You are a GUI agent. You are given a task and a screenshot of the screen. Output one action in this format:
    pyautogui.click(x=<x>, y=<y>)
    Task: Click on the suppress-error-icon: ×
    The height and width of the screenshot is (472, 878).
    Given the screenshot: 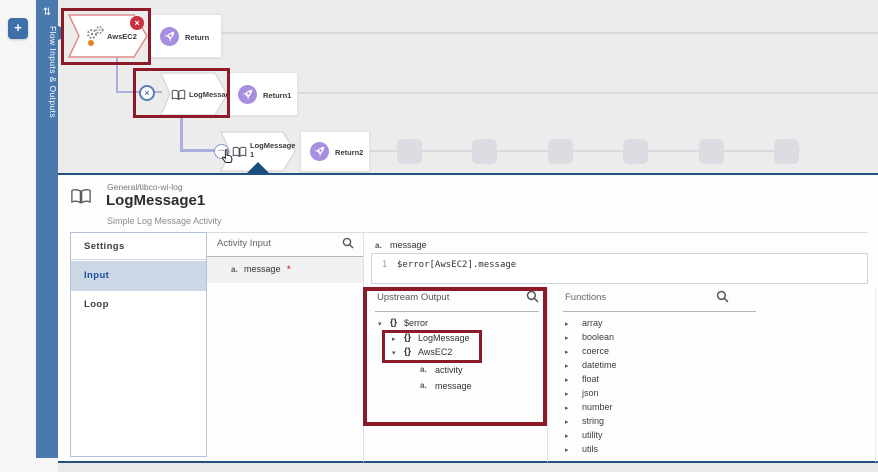 What is the action you would take?
    pyautogui.click(x=147, y=93)
    